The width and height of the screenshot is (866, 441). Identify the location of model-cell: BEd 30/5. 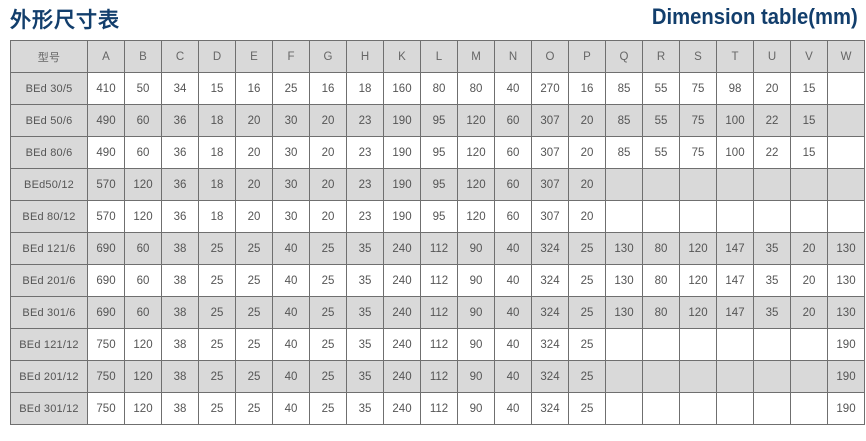
(49, 88).